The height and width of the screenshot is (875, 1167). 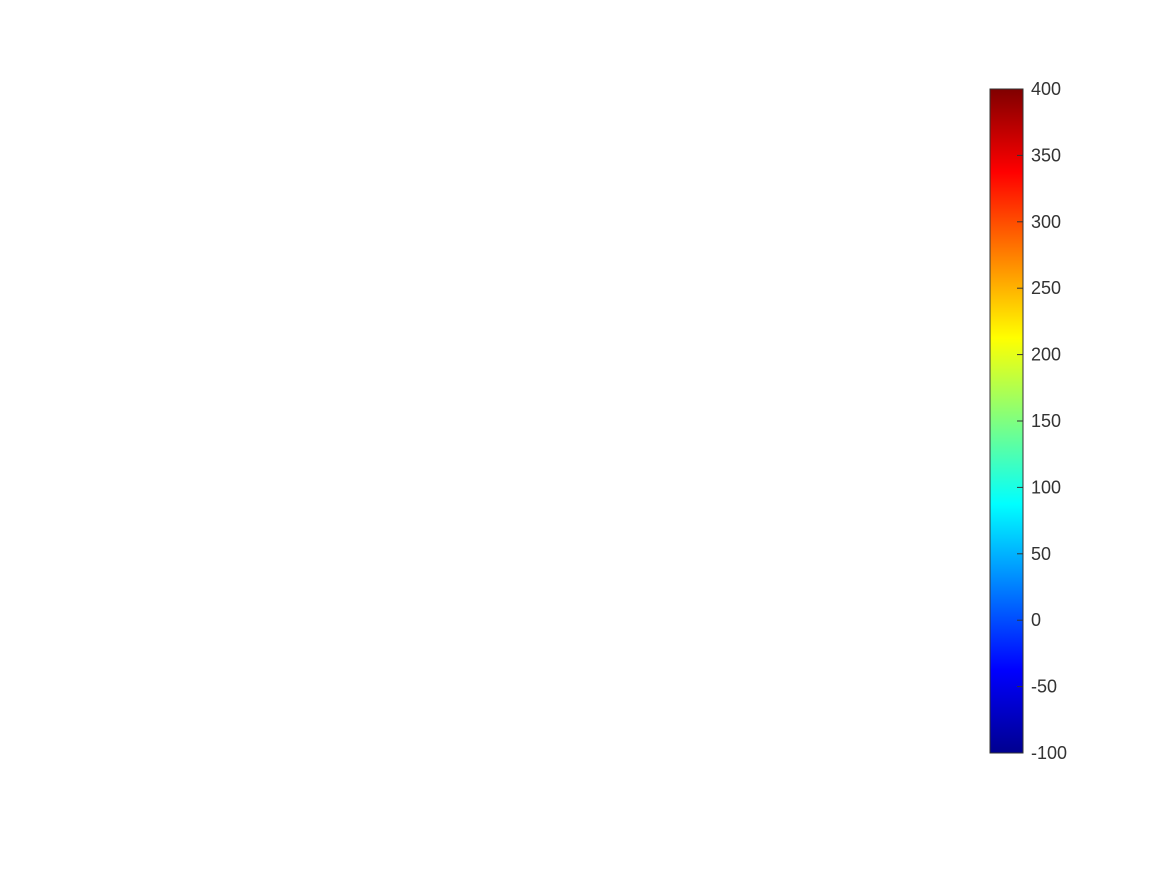 What do you see at coordinates (1046, 355) in the screenshot?
I see `colorbar-tick-label: 200` at bounding box center [1046, 355].